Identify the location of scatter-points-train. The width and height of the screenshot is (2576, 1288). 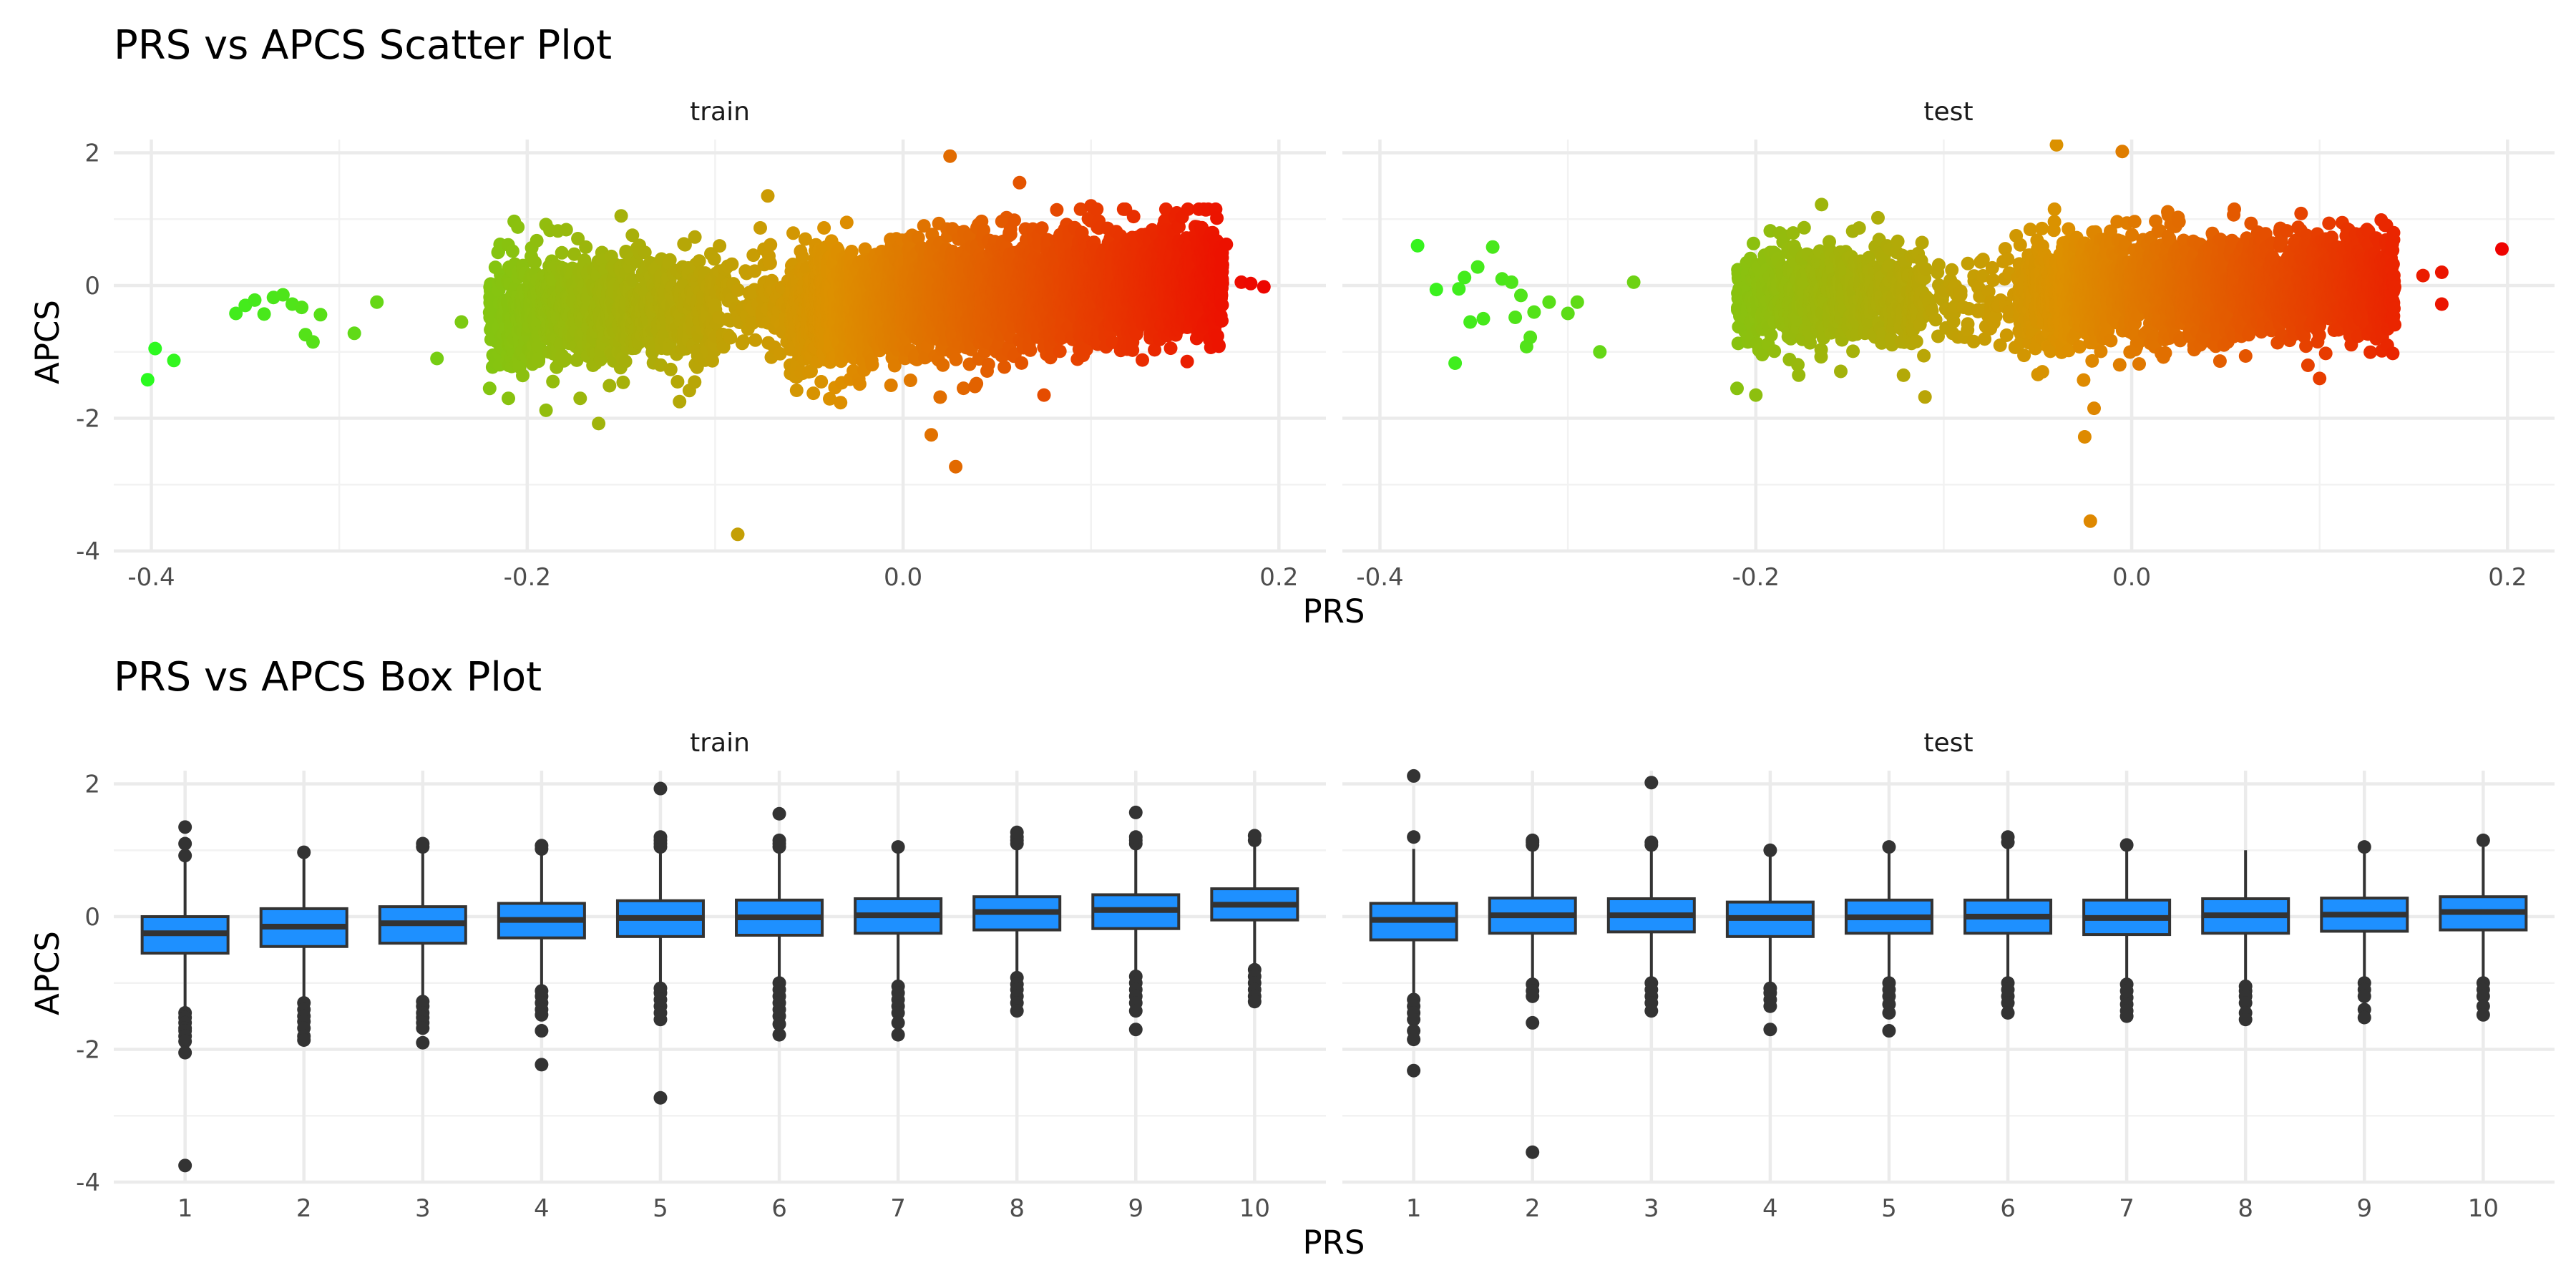
(705, 345).